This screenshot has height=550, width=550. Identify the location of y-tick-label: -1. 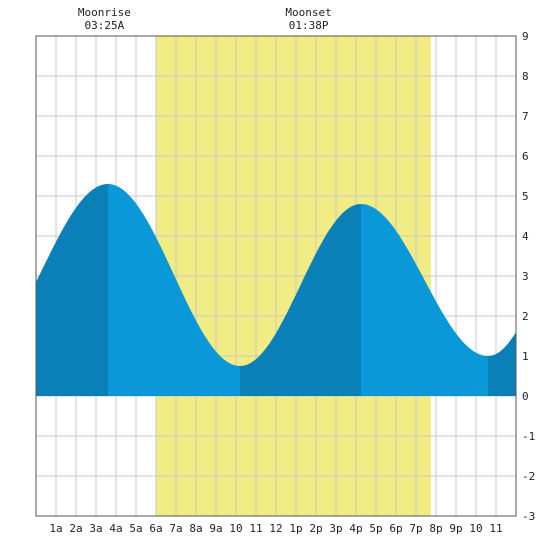
(528, 436).